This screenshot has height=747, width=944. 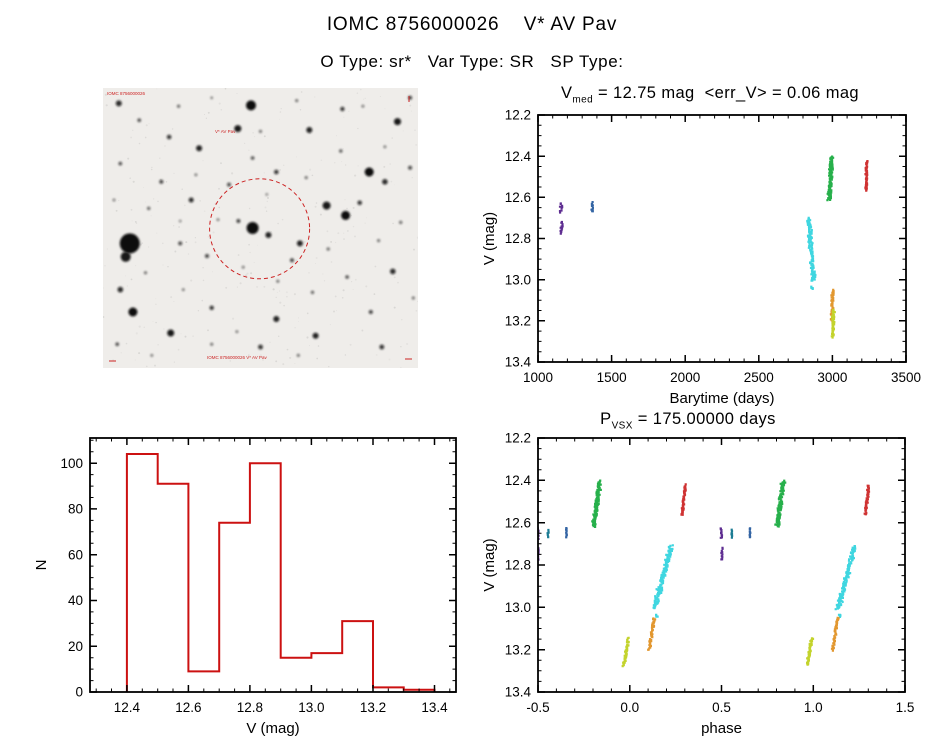 I want to click on svg-text: 60, so click(x=75, y=554).